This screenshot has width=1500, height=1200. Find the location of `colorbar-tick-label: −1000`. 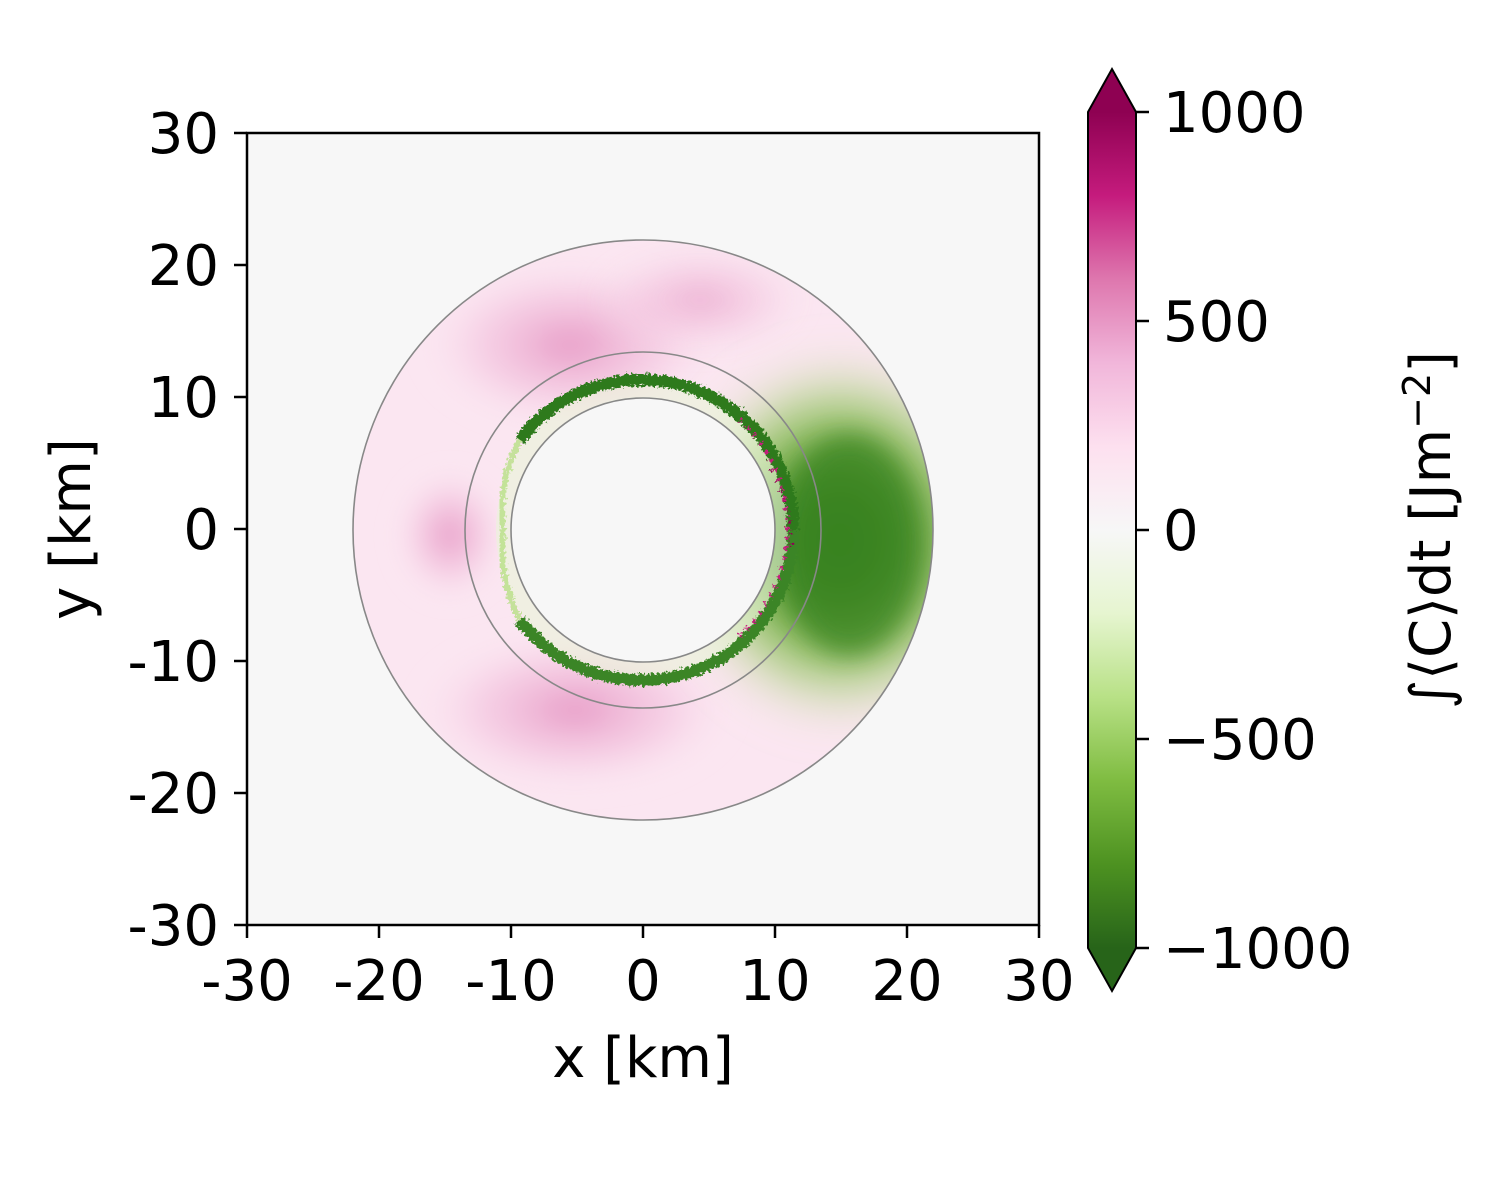

colorbar-tick-label: −1000 is located at coordinates (1257, 949).